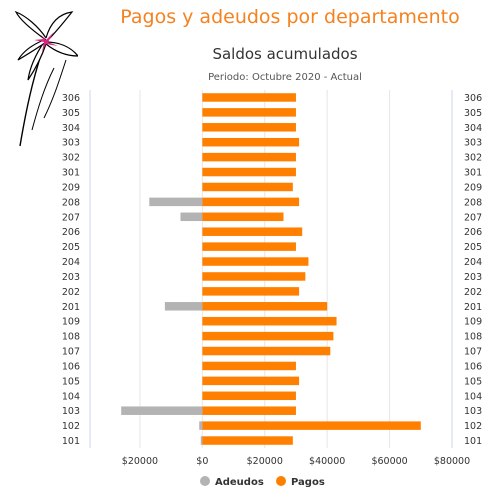 The width and height of the screenshot is (500, 500). I want to click on y-tick-label-right: 203, so click(473, 277).